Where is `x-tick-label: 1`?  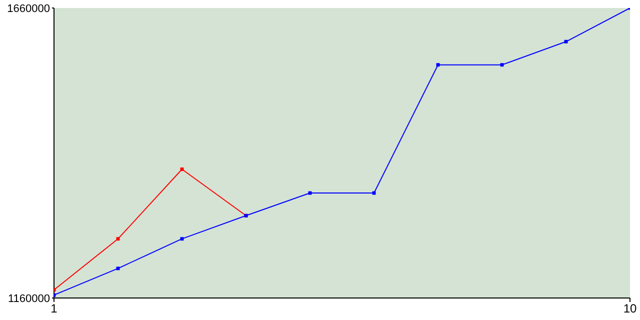 x-tick-label: 1 is located at coordinates (54, 309).